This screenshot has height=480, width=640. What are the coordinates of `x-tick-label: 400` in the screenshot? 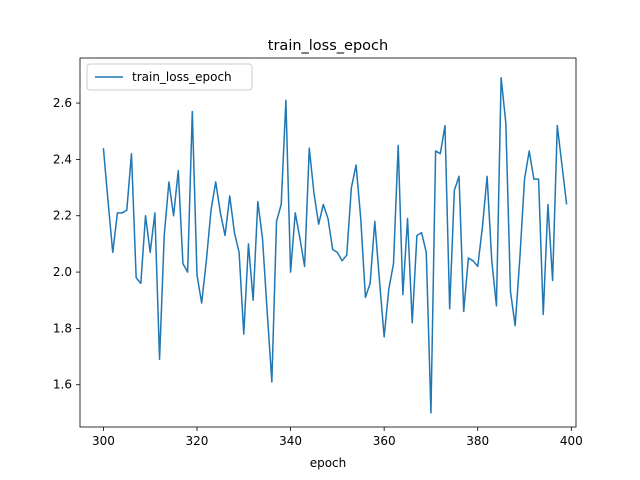 It's located at (571, 441).